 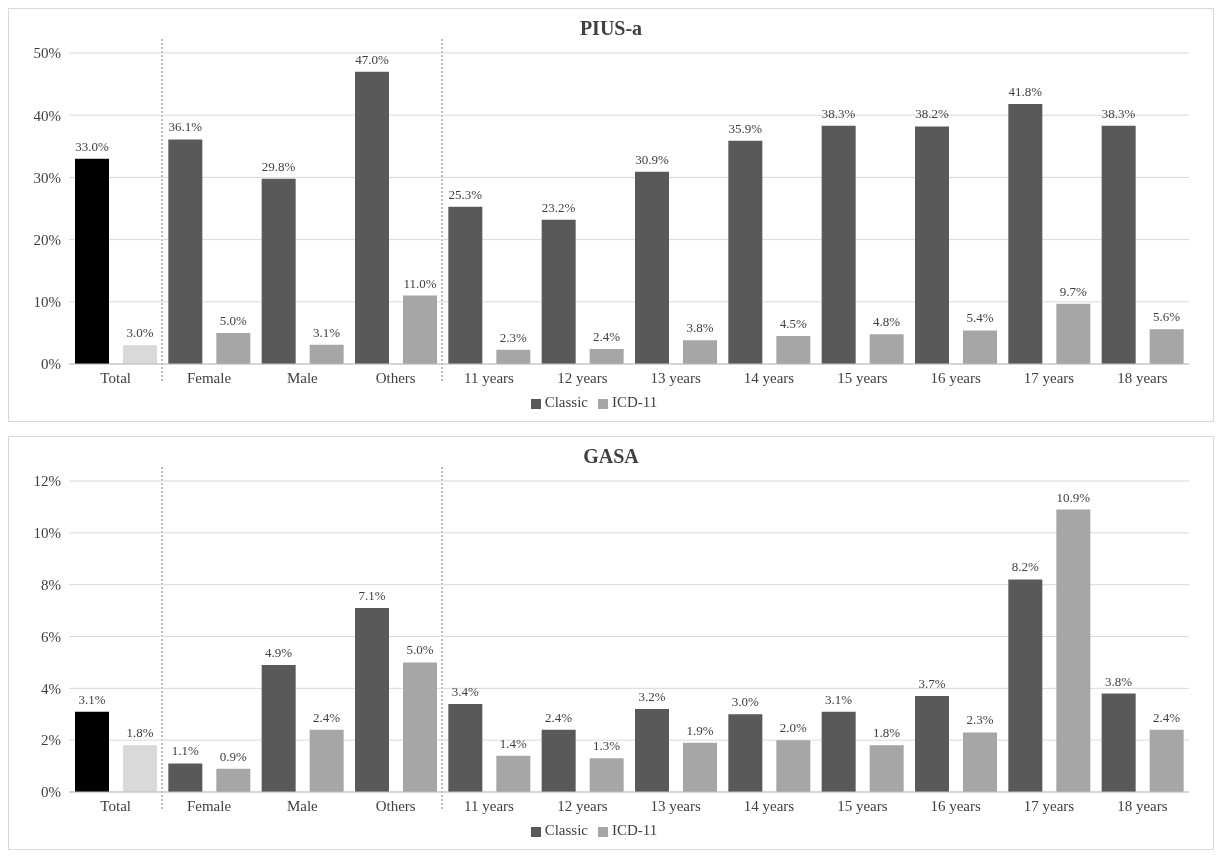 What do you see at coordinates (51, 636) in the screenshot?
I see `y-tick-label: 6%` at bounding box center [51, 636].